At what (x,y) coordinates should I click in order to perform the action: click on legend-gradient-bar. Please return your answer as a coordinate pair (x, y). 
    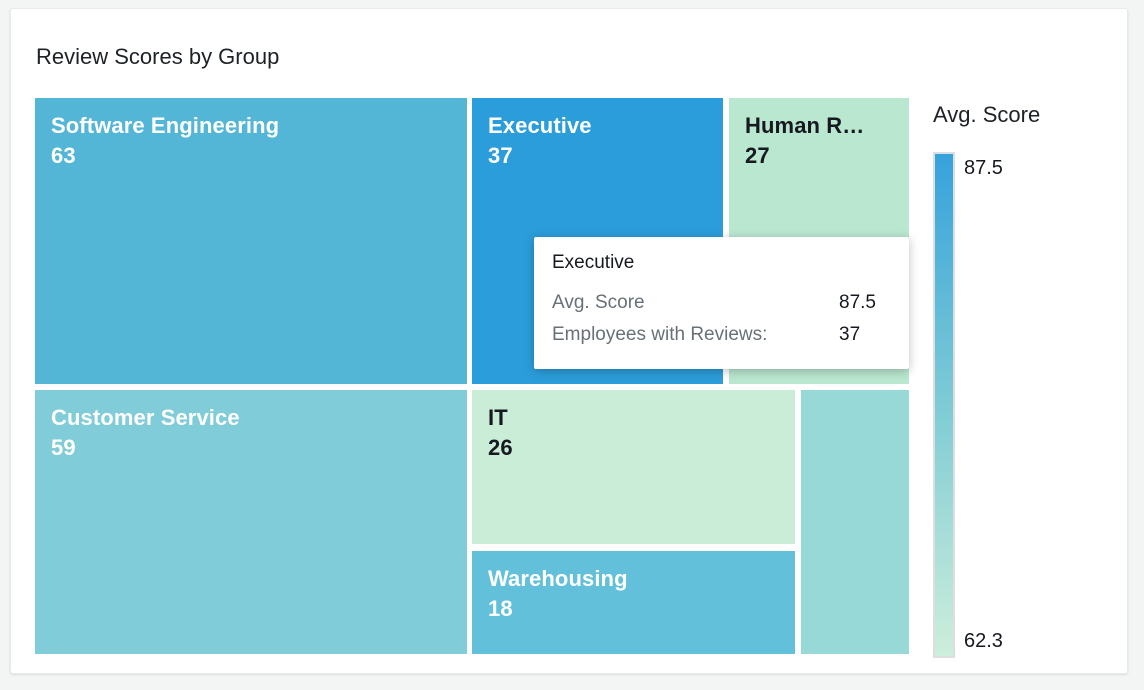
    Looking at the image, I should click on (944, 405).